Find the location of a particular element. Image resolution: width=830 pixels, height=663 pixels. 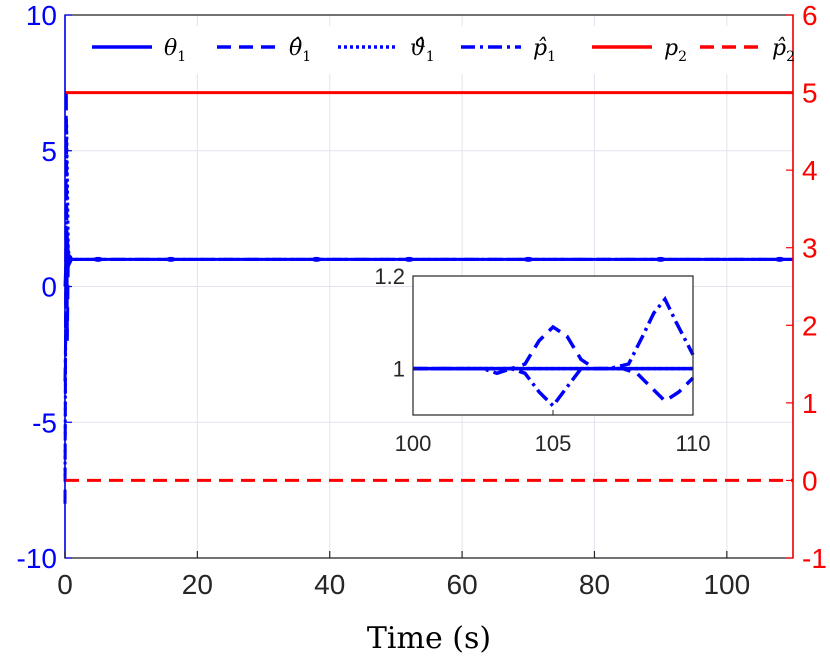

inset-y-tick-label: 1.2 is located at coordinates (389, 276).